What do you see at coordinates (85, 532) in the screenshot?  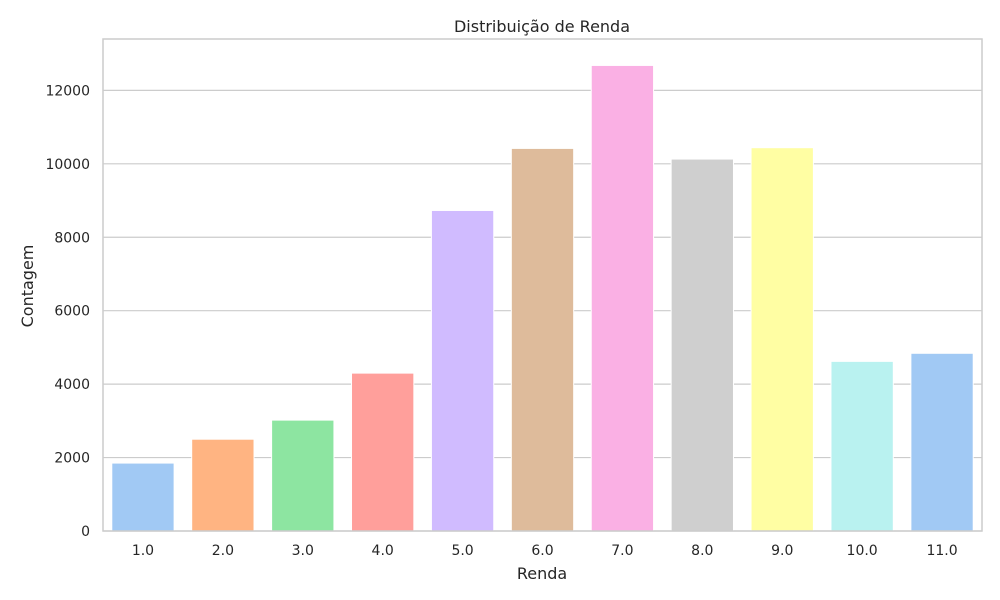 I see `y-tick-label: 0` at bounding box center [85, 532].